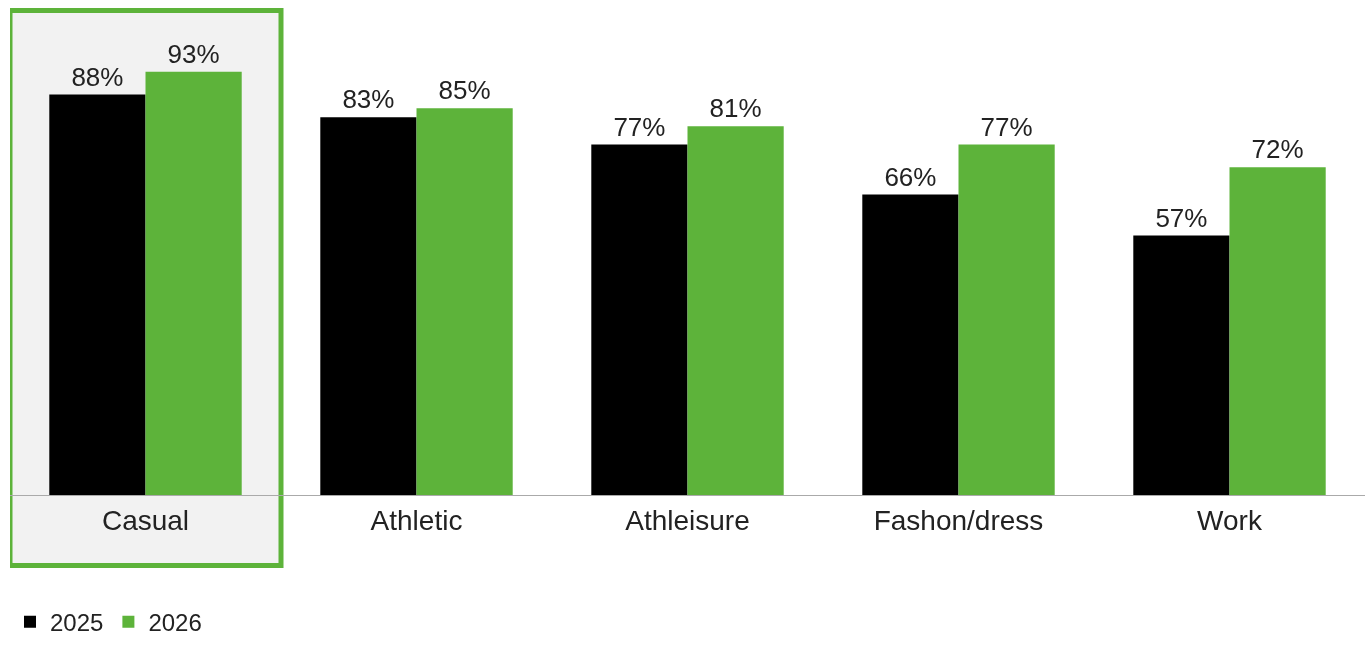 This screenshot has height=649, width=1369. Describe the element at coordinates (958, 520) in the screenshot. I see `x-tick-label: Fashon/dress` at that location.